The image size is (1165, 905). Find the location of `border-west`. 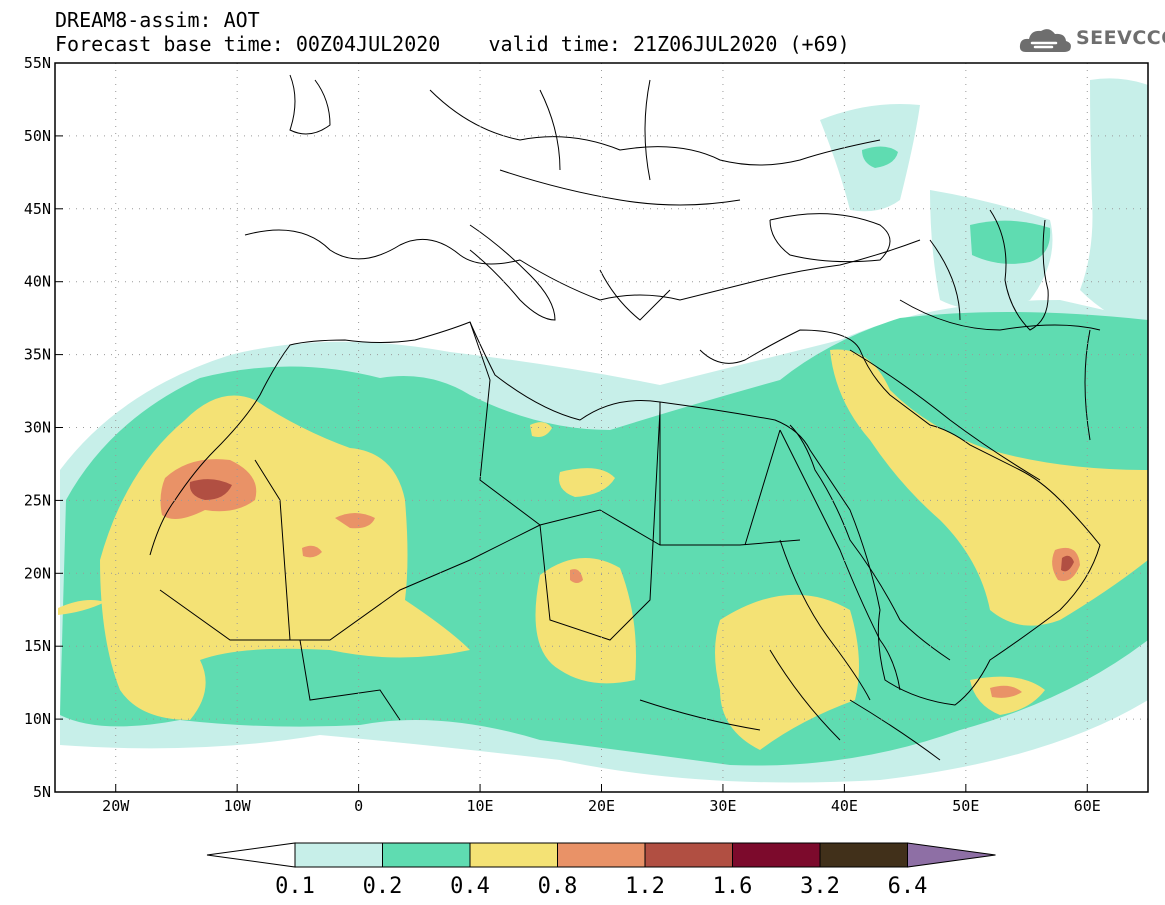

border-west is located at coordinates (280, 655).